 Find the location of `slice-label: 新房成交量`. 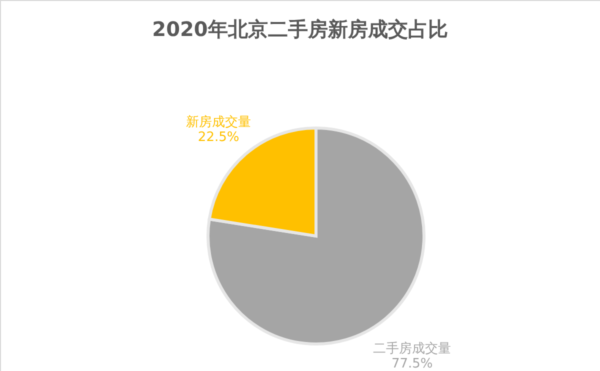

slice-label: 新房成交量 is located at coordinates (219, 122).